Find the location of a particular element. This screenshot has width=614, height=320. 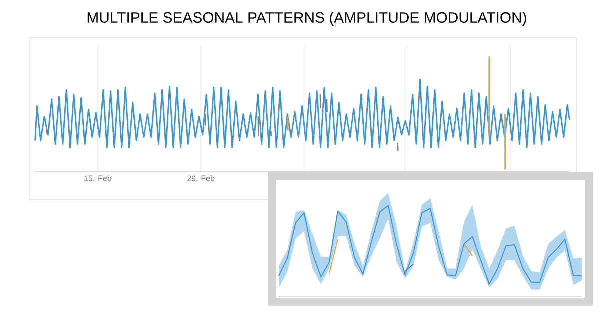

chart-title: MULTIPLE SEASONAL PATTERNS (AMPLITUDE MODULATION) is located at coordinates (307, 19).